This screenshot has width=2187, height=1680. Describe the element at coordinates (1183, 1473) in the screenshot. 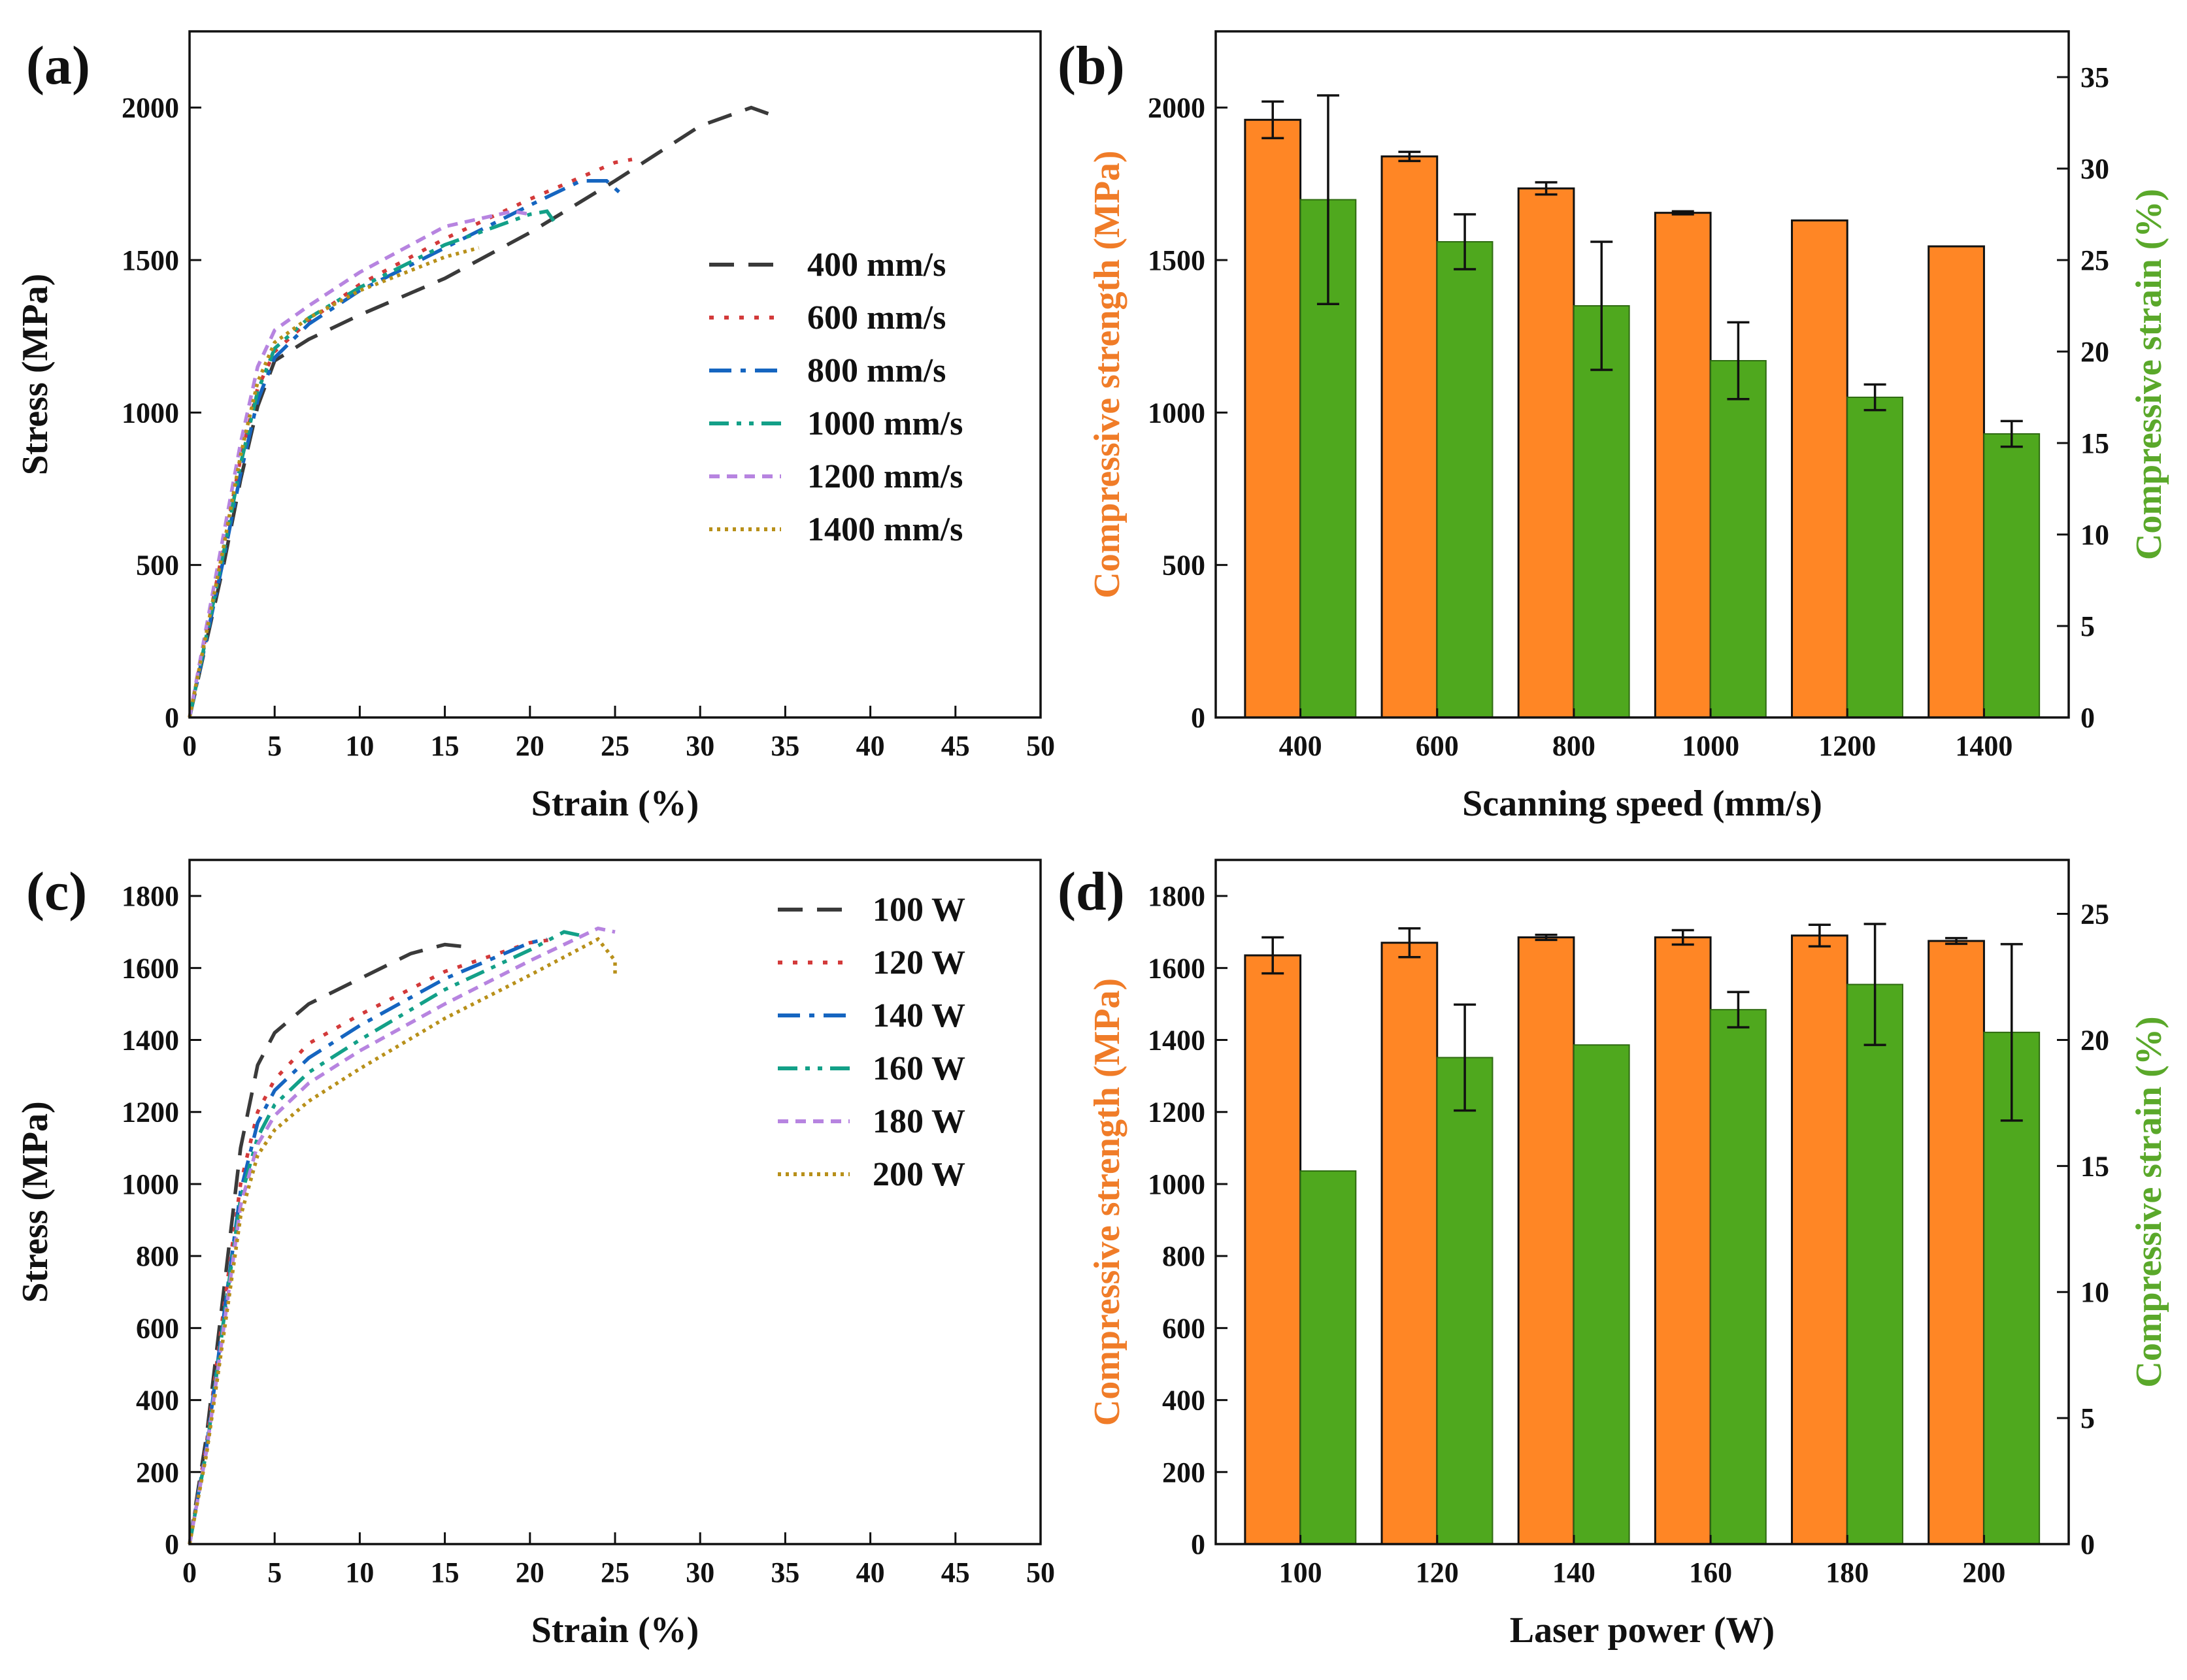

I see `y-tick-label: 200` at that location.